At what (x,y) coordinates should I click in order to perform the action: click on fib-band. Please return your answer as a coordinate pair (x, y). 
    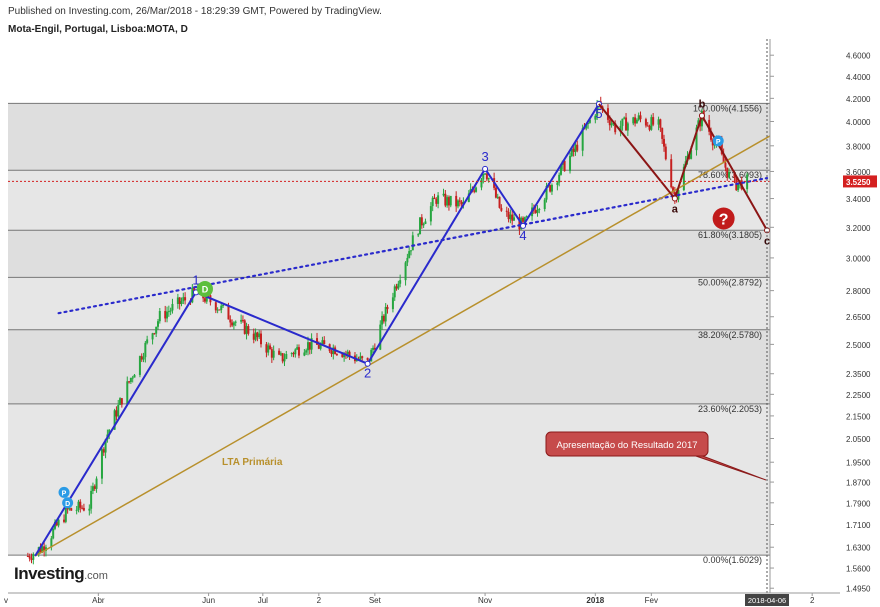
    Looking at the image, I should click on (389, 200).